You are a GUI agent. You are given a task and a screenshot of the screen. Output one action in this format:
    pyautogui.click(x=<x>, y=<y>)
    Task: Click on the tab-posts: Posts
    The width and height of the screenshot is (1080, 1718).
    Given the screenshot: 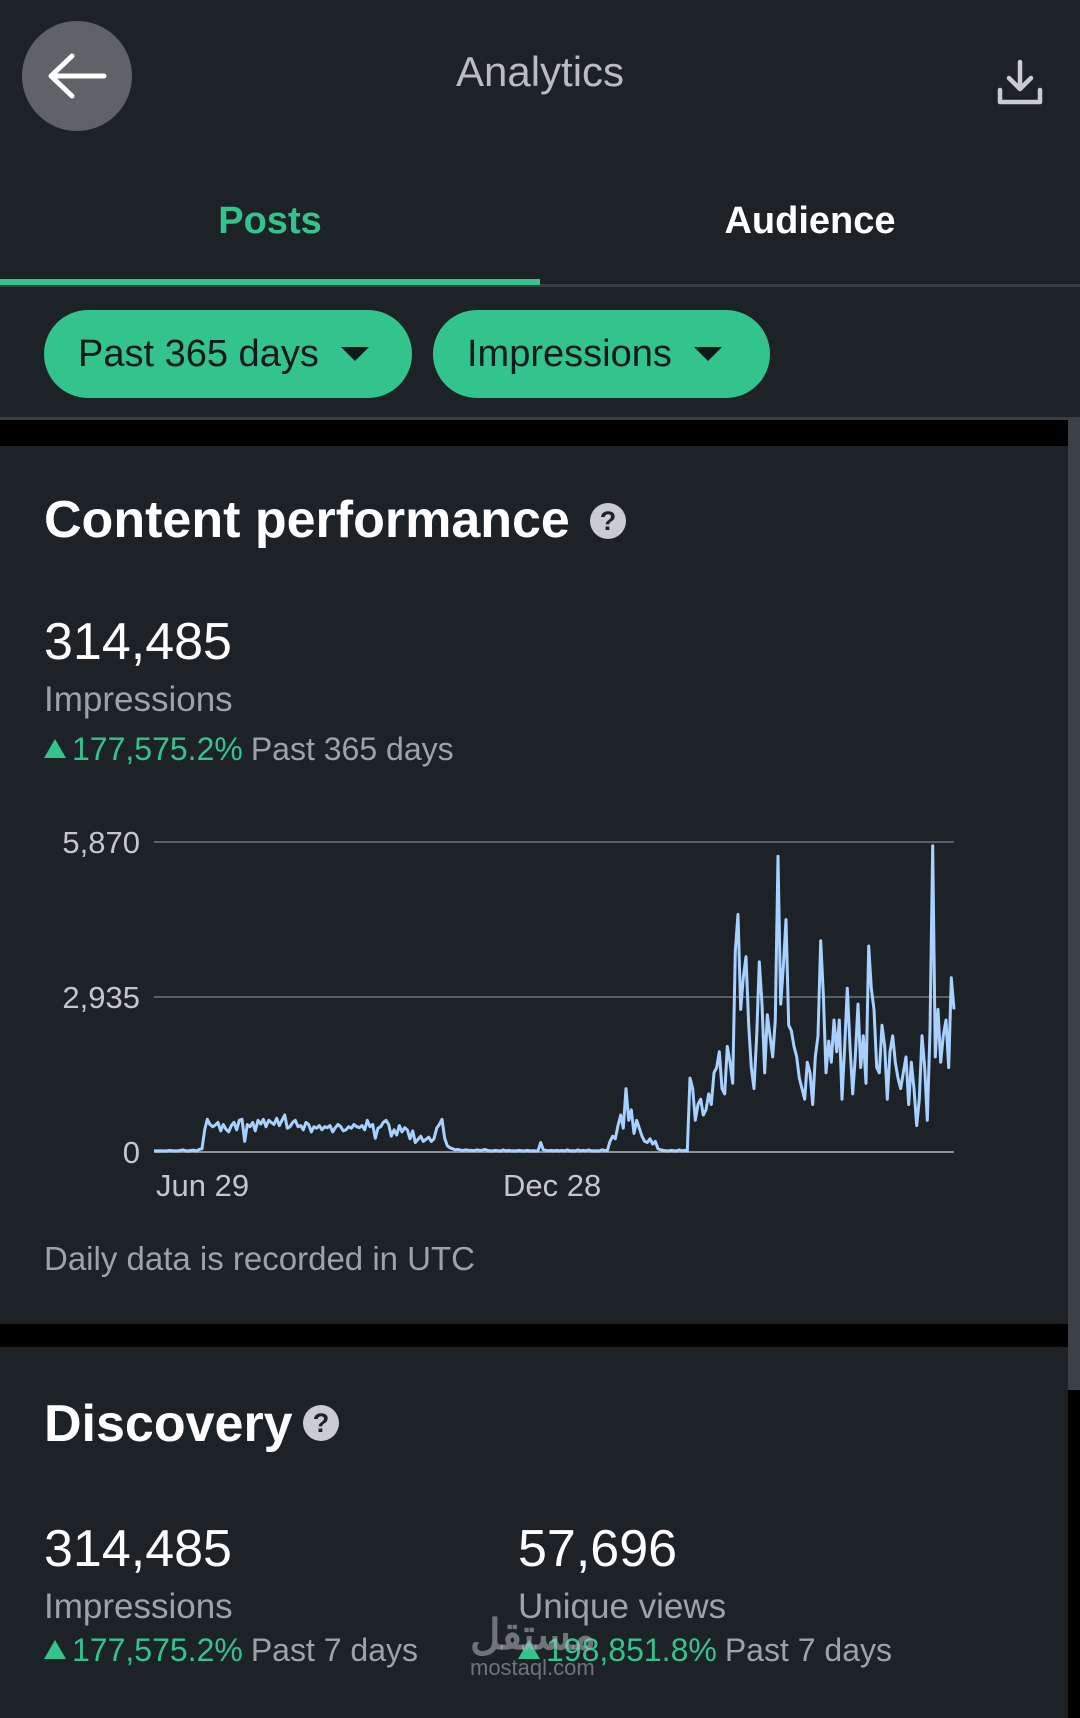 What is the action you would take?
    pyautogui.click(x=270, y=220)
    